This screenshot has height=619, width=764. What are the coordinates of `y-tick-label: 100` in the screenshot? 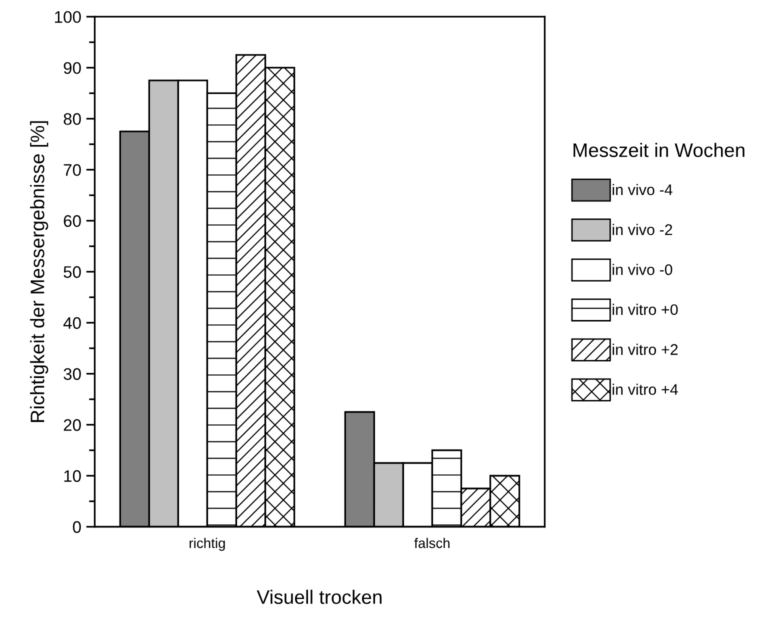 It's located at (68, 17).